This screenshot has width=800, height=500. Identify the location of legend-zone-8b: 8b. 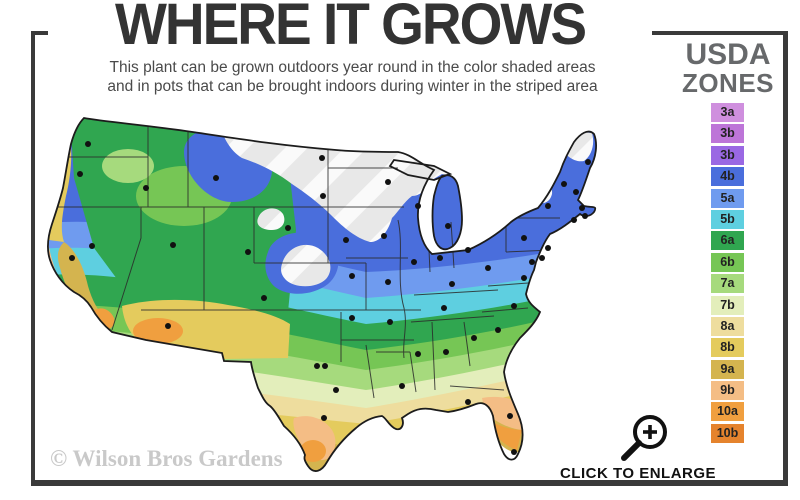
(727, 348).